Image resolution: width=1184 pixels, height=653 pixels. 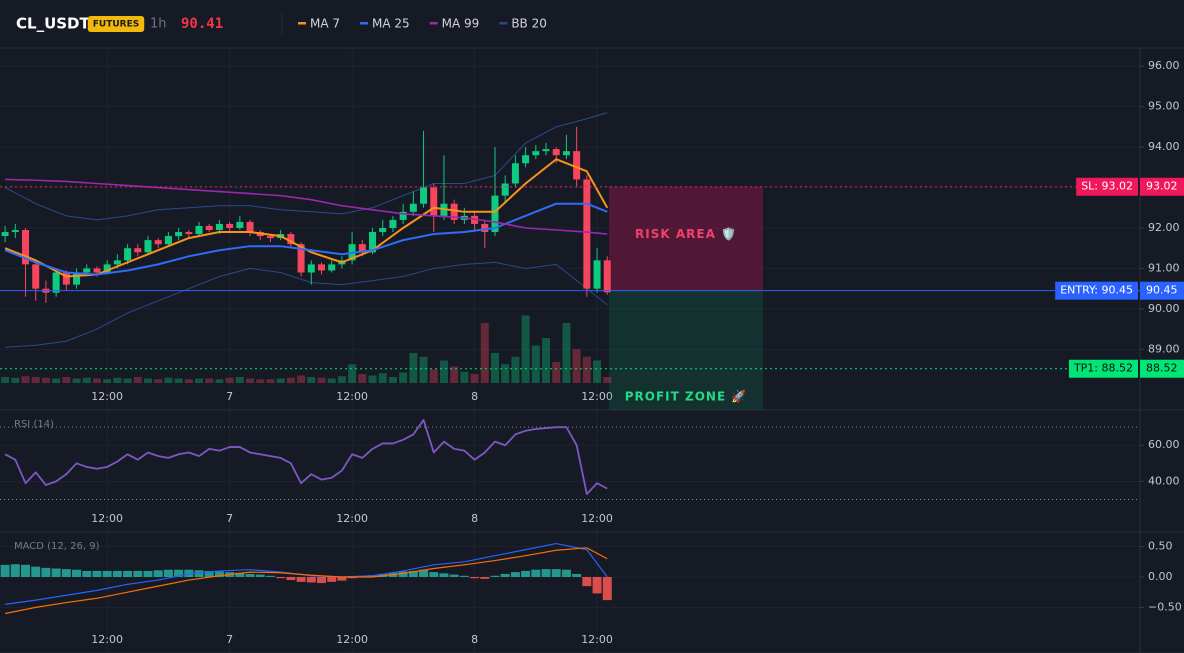 I want to click on legend-label: BB 20, so click(x=529, y=24).